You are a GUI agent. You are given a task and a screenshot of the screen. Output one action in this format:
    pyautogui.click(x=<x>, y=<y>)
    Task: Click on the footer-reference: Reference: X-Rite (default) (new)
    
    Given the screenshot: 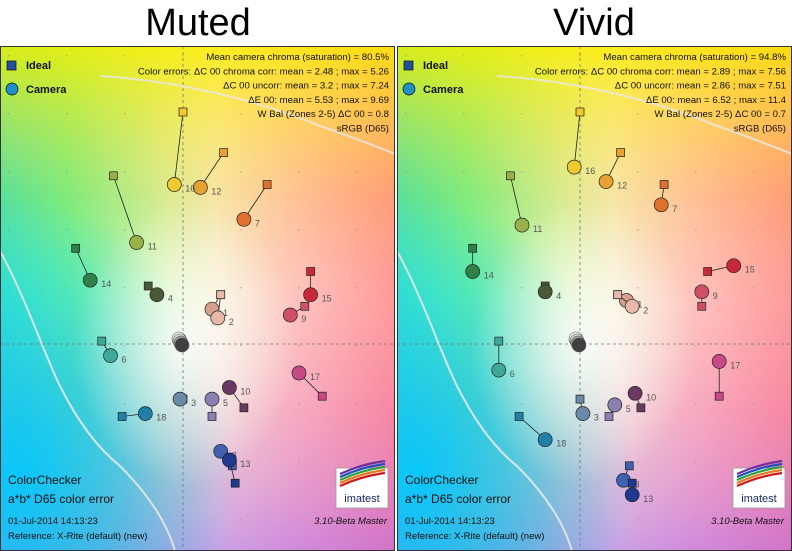 What is the action you would take?
    pyautogui.click(x=474, y=536)
    